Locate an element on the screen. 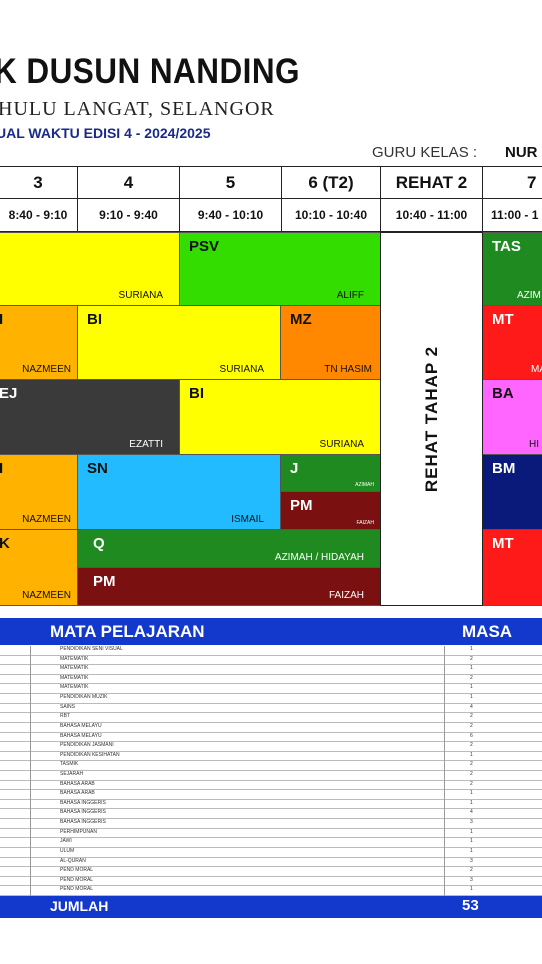  total-bar is located at coordinates (271, 907).